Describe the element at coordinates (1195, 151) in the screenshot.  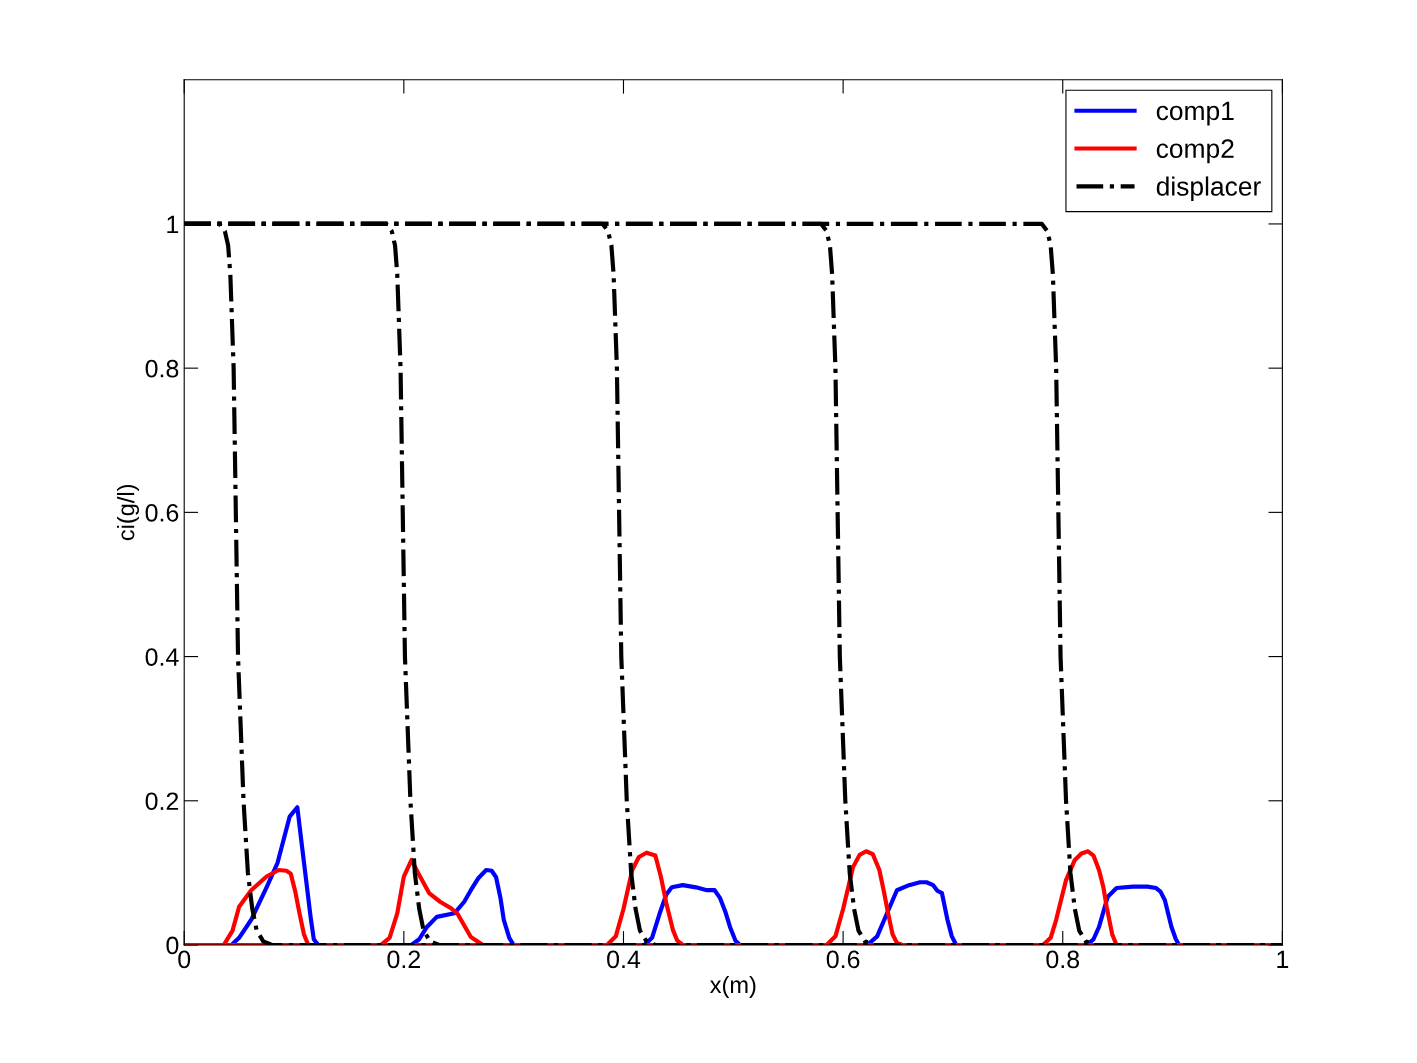
I see `legend-label: comp2` at that location.